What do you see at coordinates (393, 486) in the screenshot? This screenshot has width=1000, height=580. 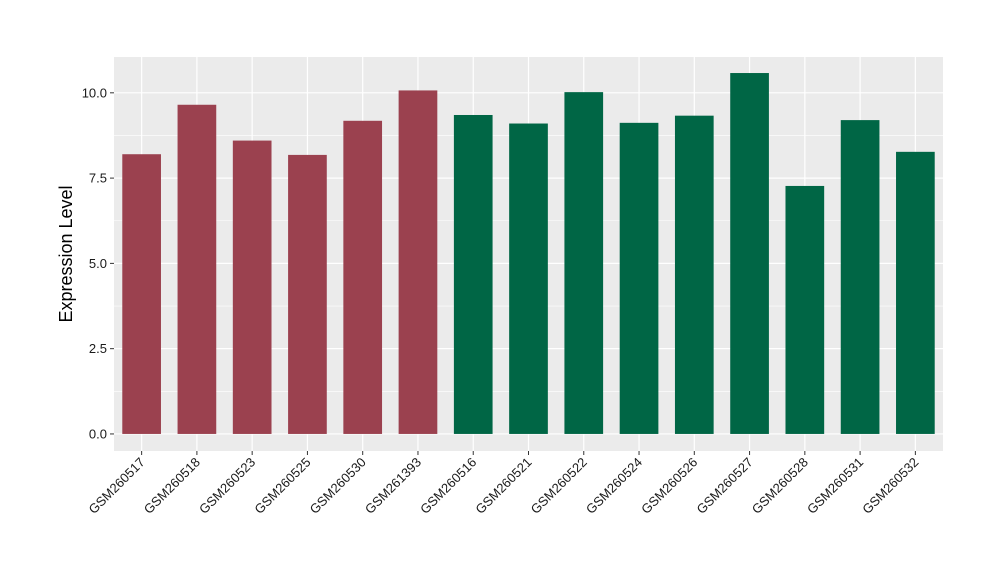 I see `x-tick-label: GSM261393` at bounding box center [393, 486].